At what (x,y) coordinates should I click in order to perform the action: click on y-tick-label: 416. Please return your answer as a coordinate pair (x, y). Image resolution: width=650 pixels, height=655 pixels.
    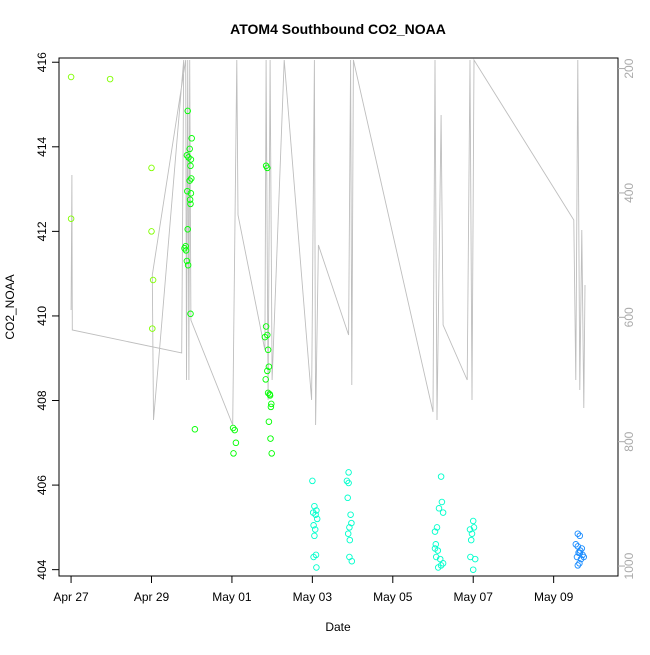
    Looking at the image, I should click on (42, 62).